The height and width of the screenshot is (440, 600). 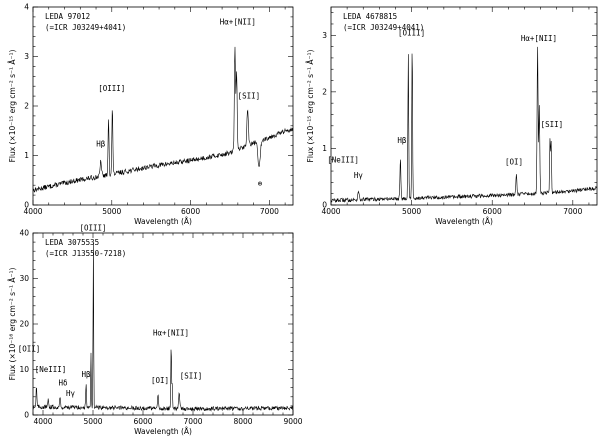 What do you see at coordinates (72, 242) in the screenshot?
I see `panel-title: LEDA 3075535` at bounding box center [72, 242].